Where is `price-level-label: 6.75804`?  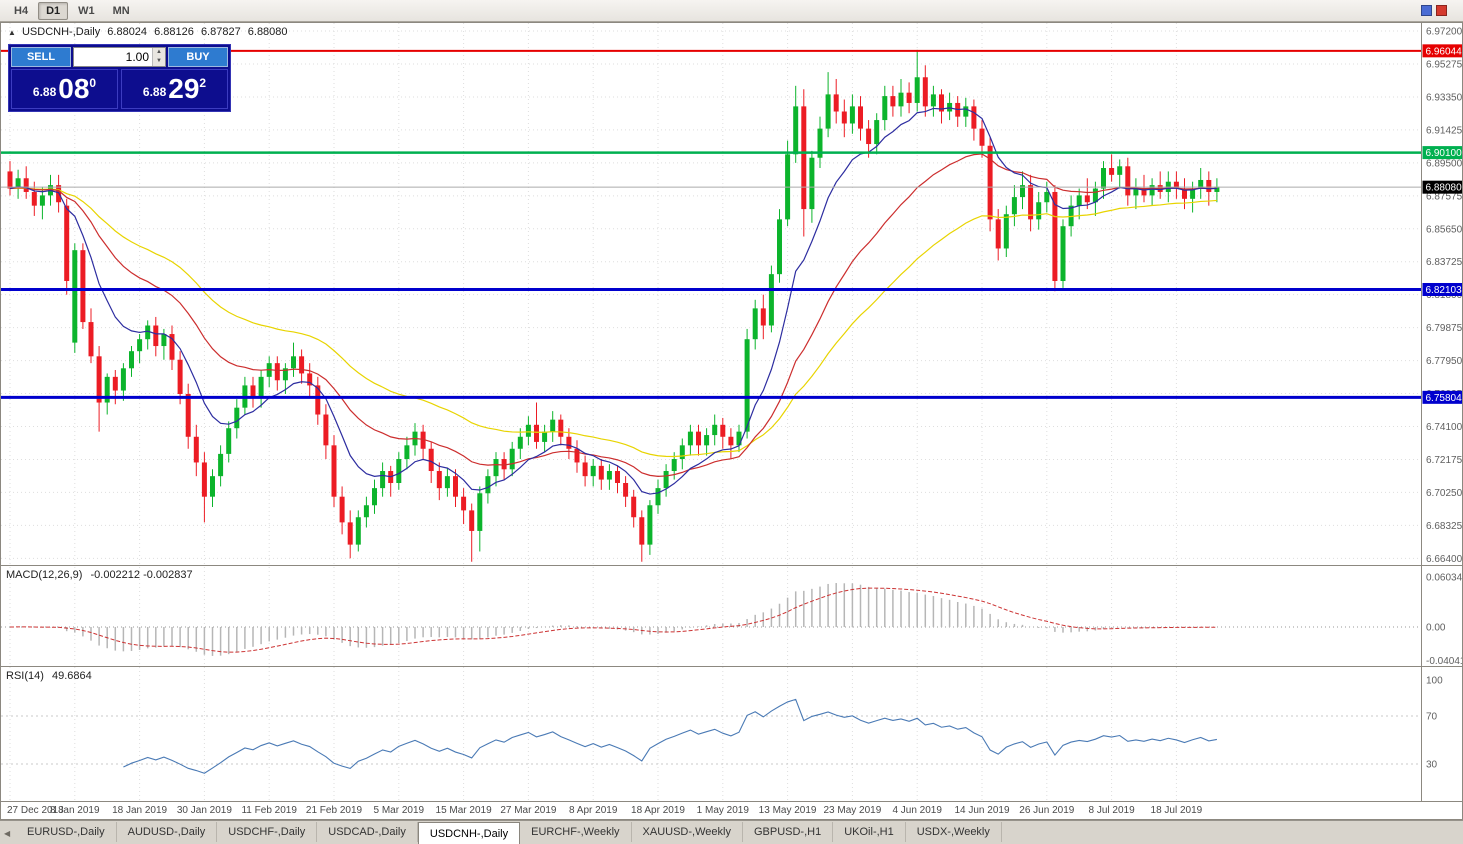
price-level-label: 6.75804 is located at coordinates (1444, 398).